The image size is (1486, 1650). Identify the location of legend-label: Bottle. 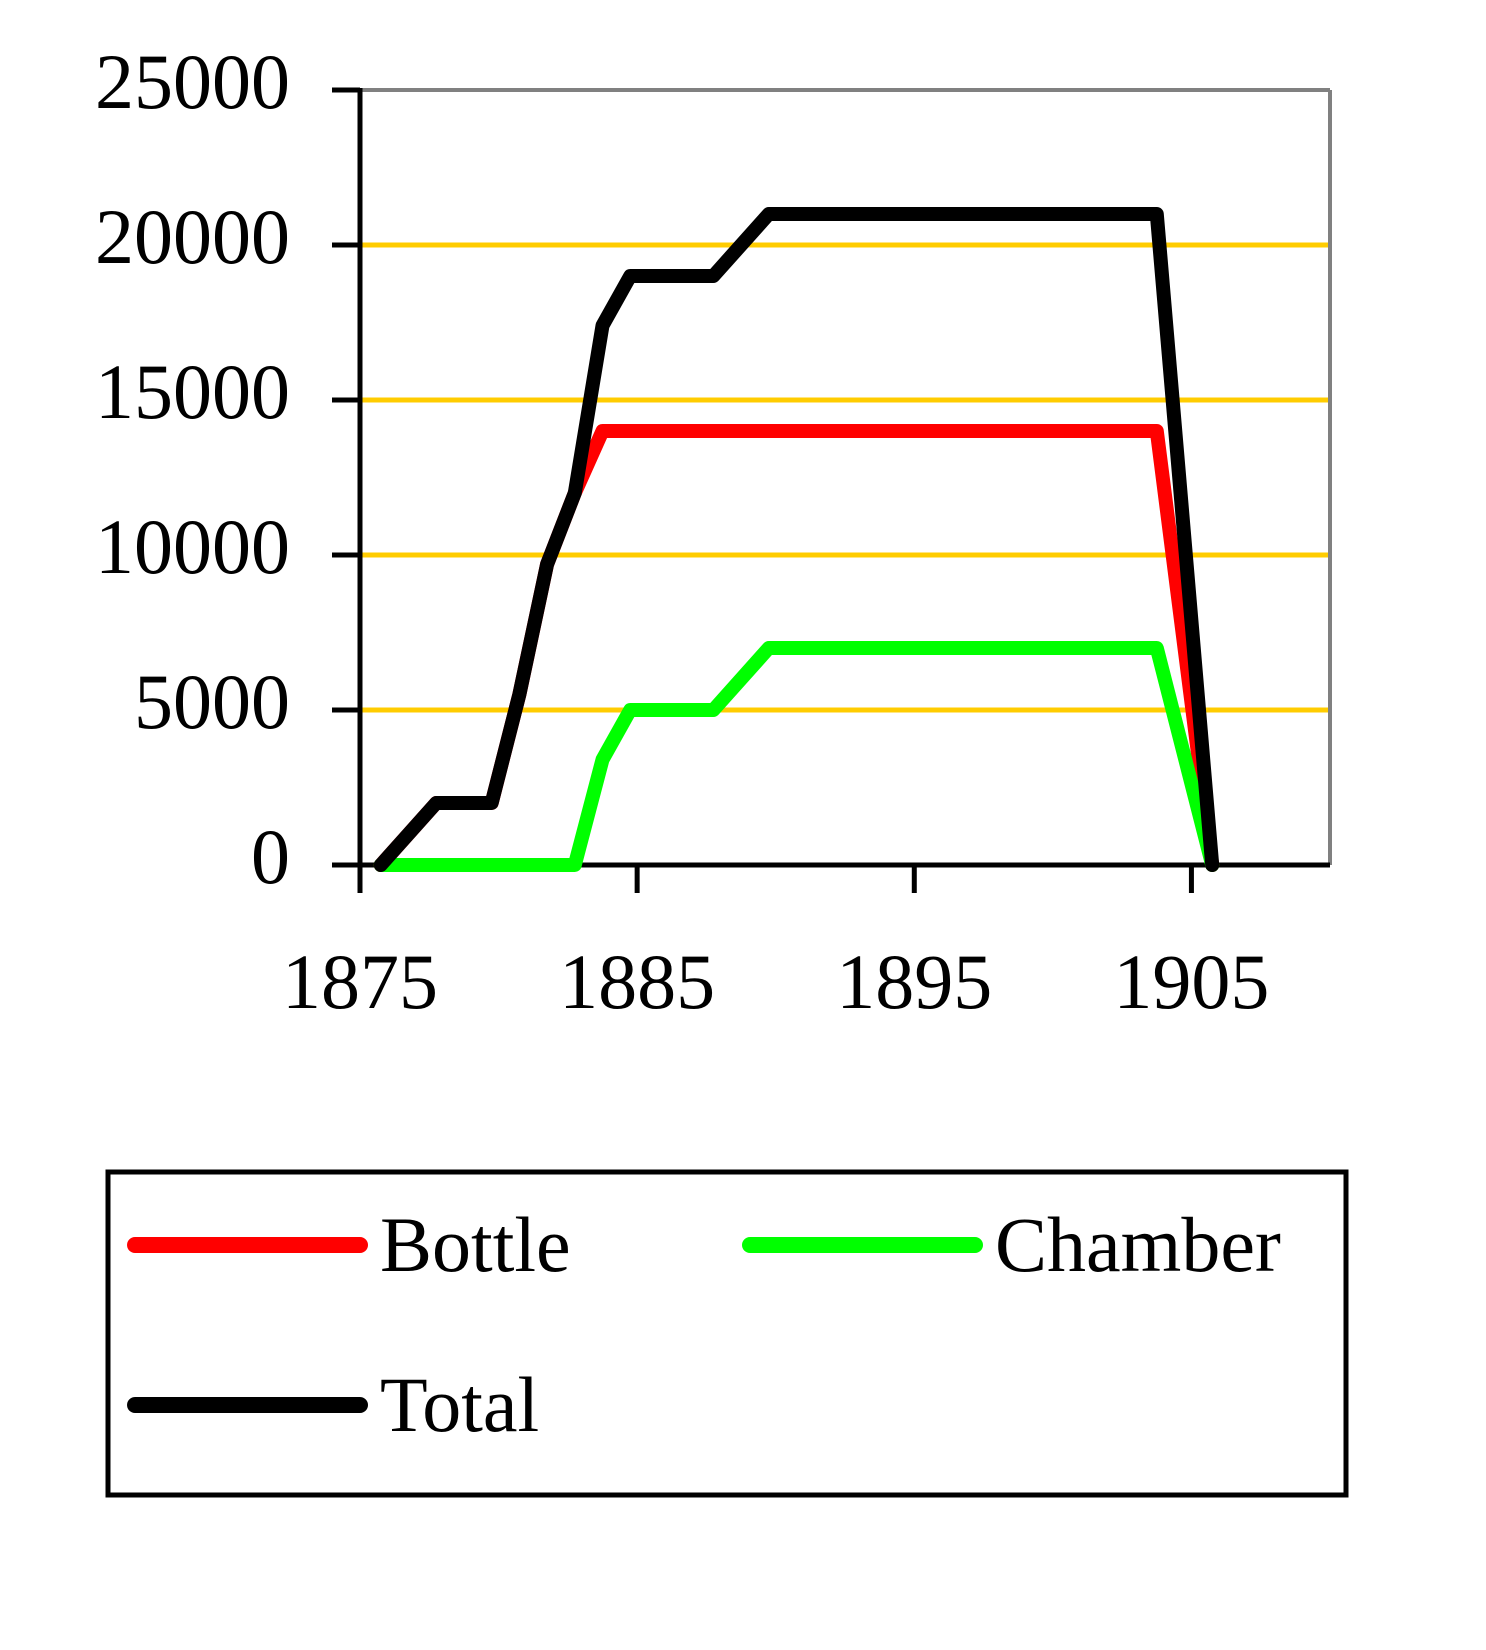
(475, 1244).